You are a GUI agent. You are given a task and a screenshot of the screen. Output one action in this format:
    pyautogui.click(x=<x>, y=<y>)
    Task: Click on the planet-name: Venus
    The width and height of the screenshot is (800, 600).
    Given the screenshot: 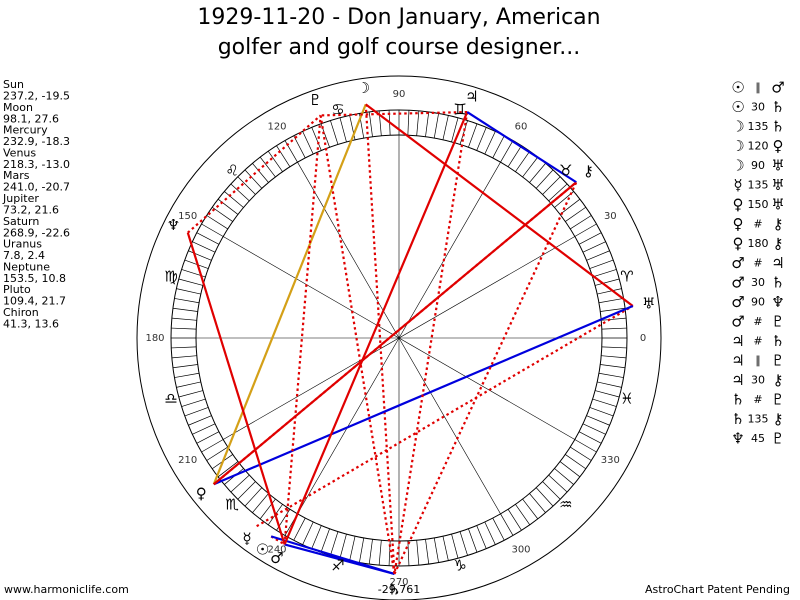 What is the action you would take?
    pyautogui.click(x=19, y=152)
    